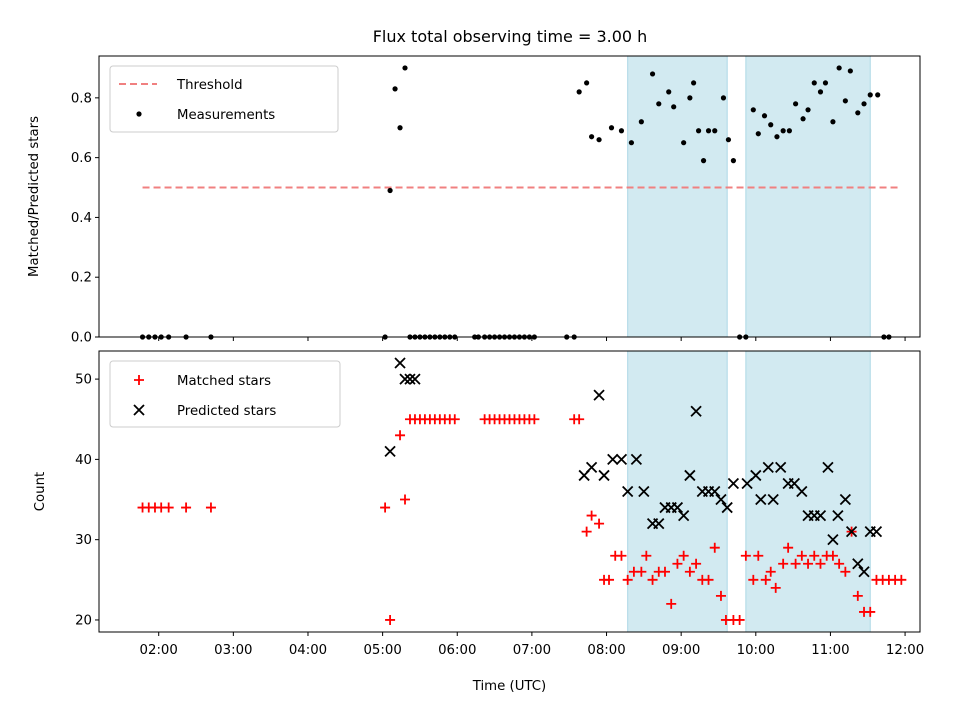  I want to click on chart-title: Flux total observing time = 3.00 h, so click(510, 36).